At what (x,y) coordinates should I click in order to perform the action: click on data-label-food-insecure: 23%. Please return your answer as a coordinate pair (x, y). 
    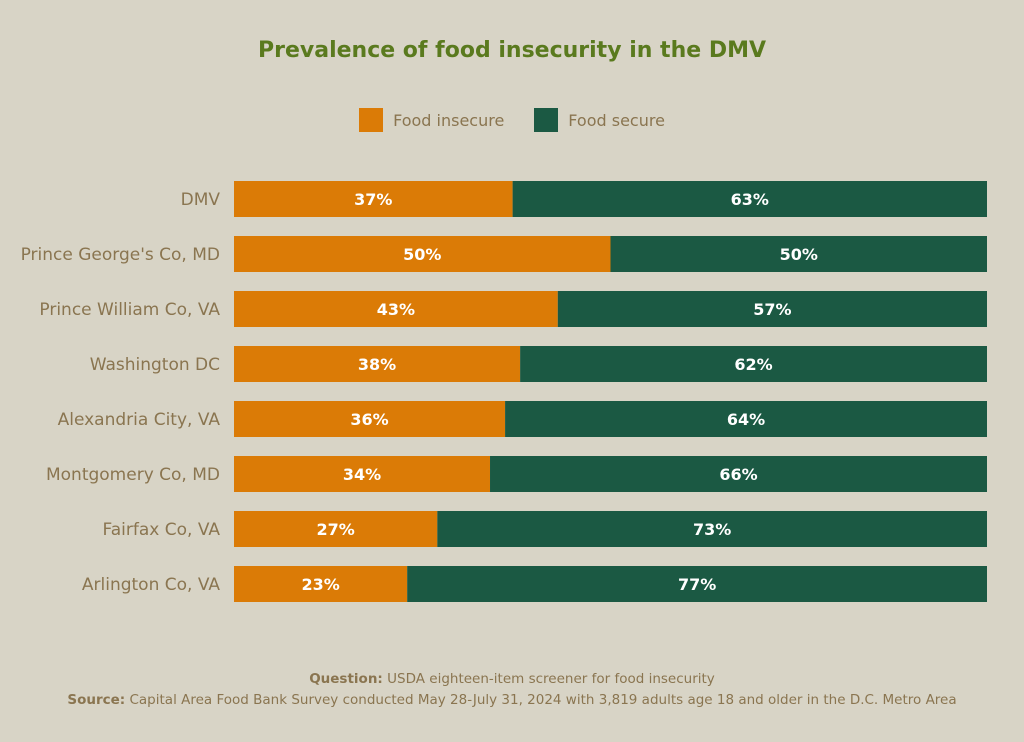
    Looking at the image, I should click on (320, 584).